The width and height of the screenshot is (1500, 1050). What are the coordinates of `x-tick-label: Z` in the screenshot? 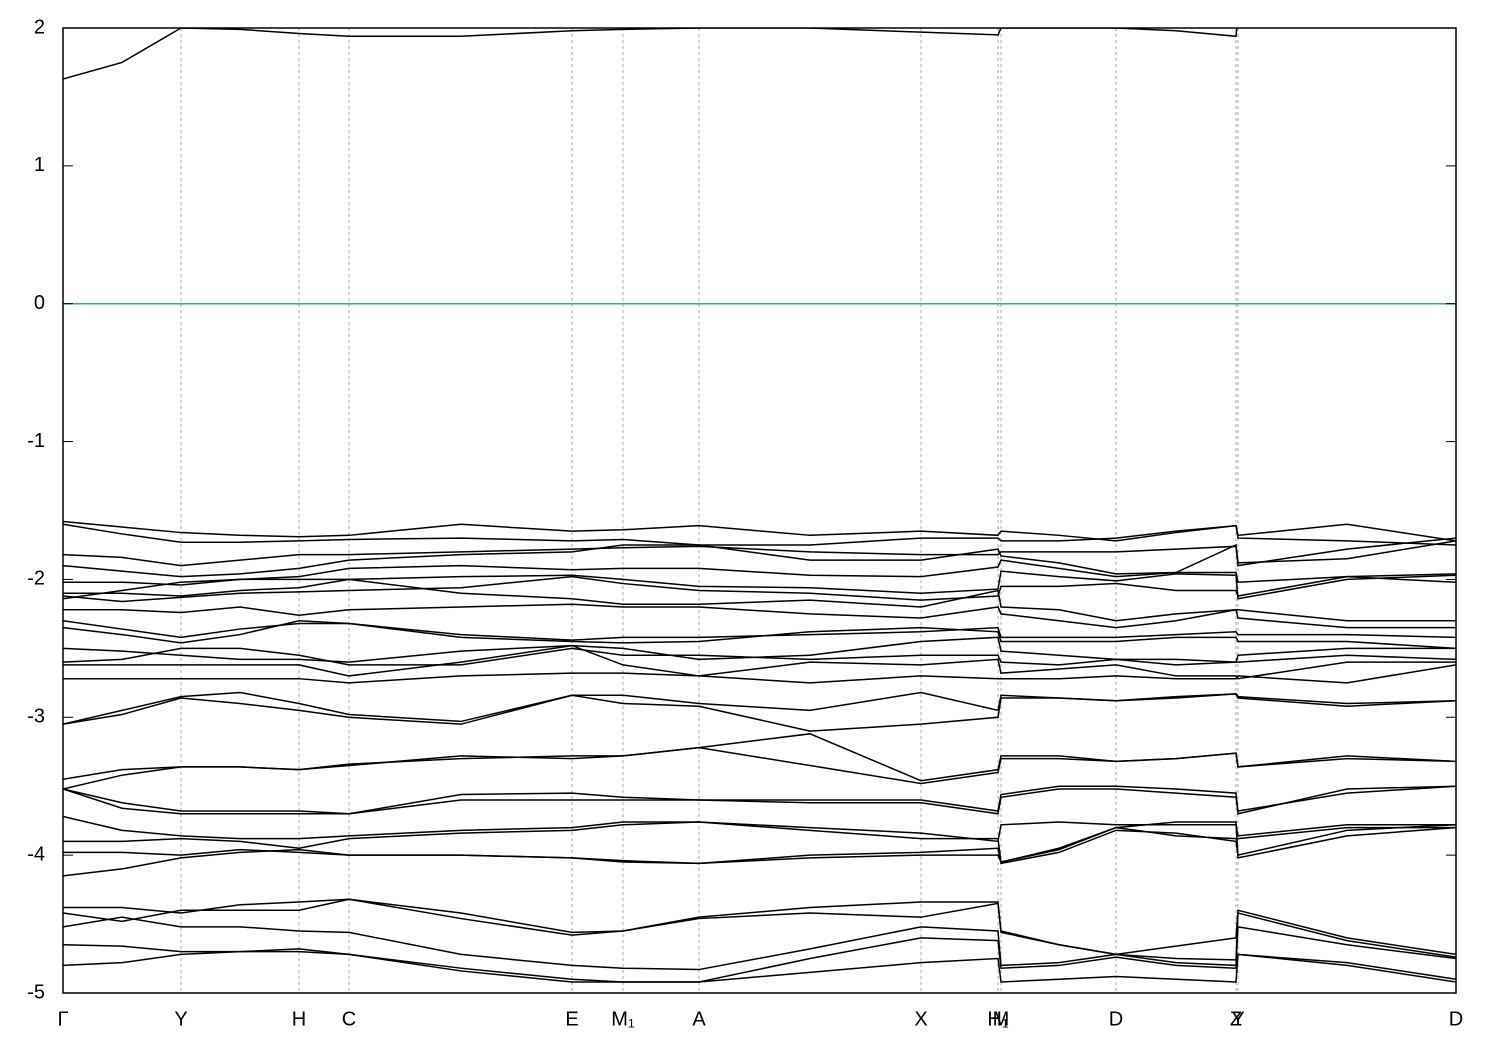 It's located at (1236, 1019).